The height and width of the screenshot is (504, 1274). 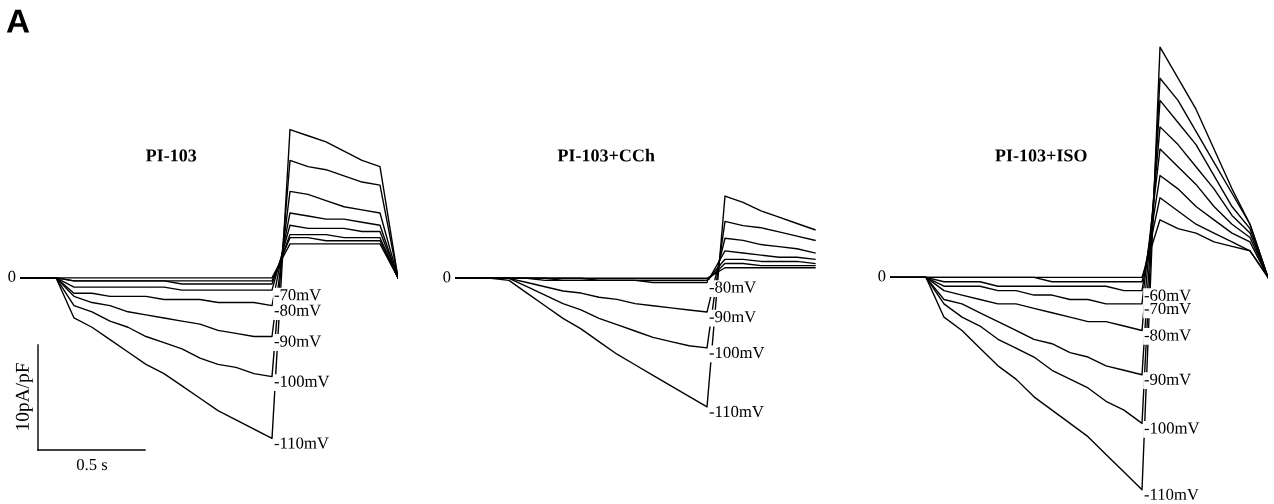 What do you see at coordinates (18, 21) in the screenshot?
I see `text: A` at bounding box center [18, 21].